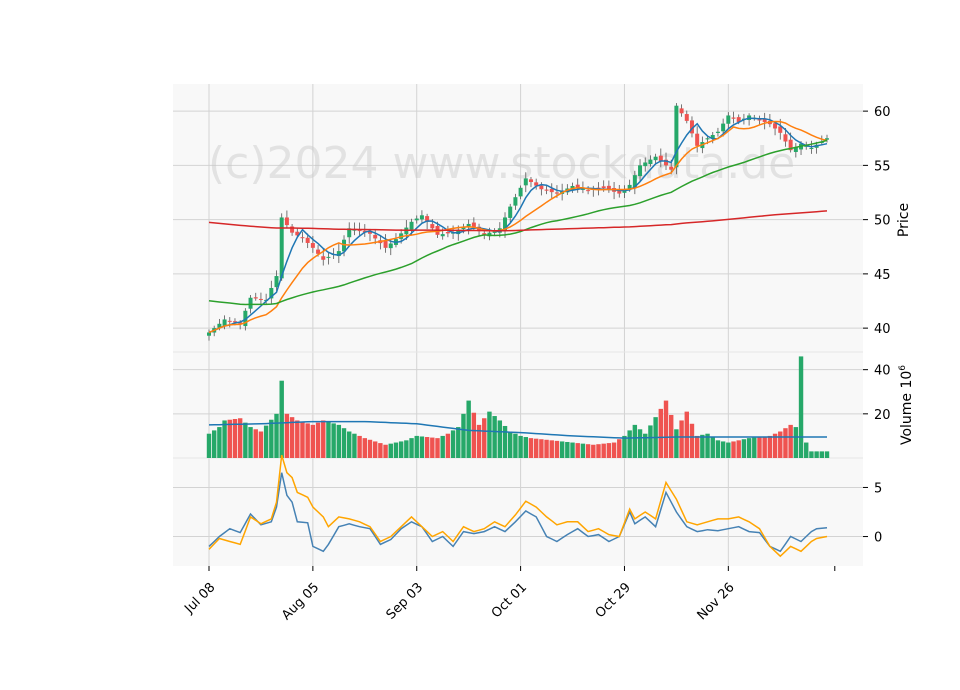 The height and width of the screenshot is (690, 960). What do you see at coordinates (878, 538) in the screenshot?
I see `indicator-tick-label: 0` at bounding box center [878, 538].